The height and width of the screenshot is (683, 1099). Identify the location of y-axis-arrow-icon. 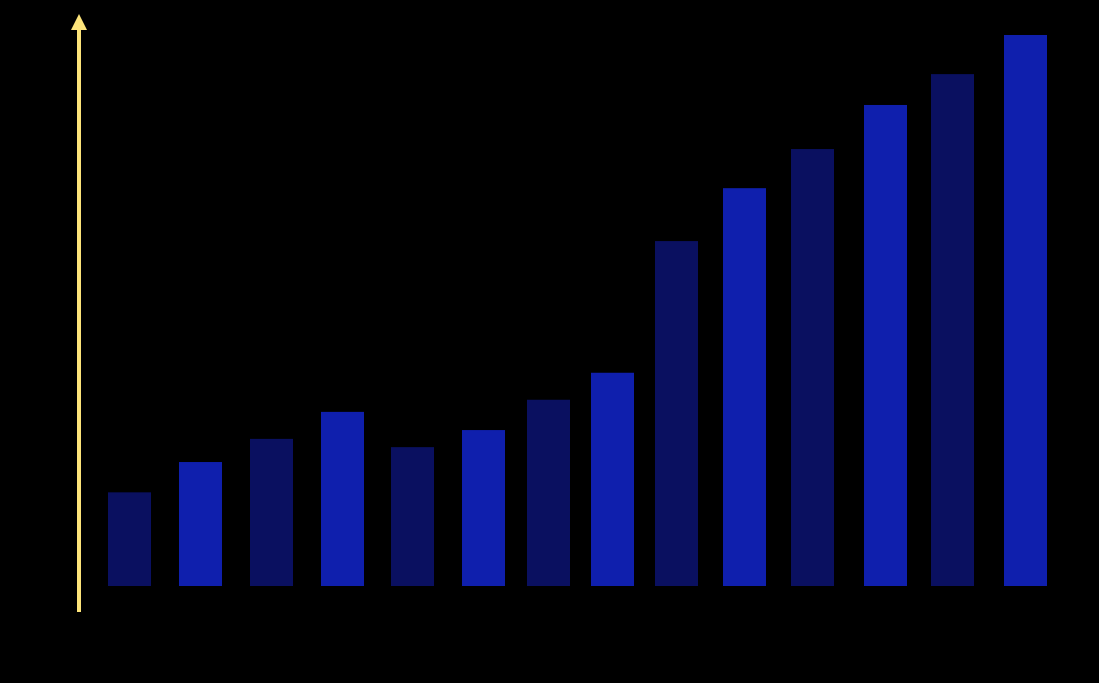
(79, 22).